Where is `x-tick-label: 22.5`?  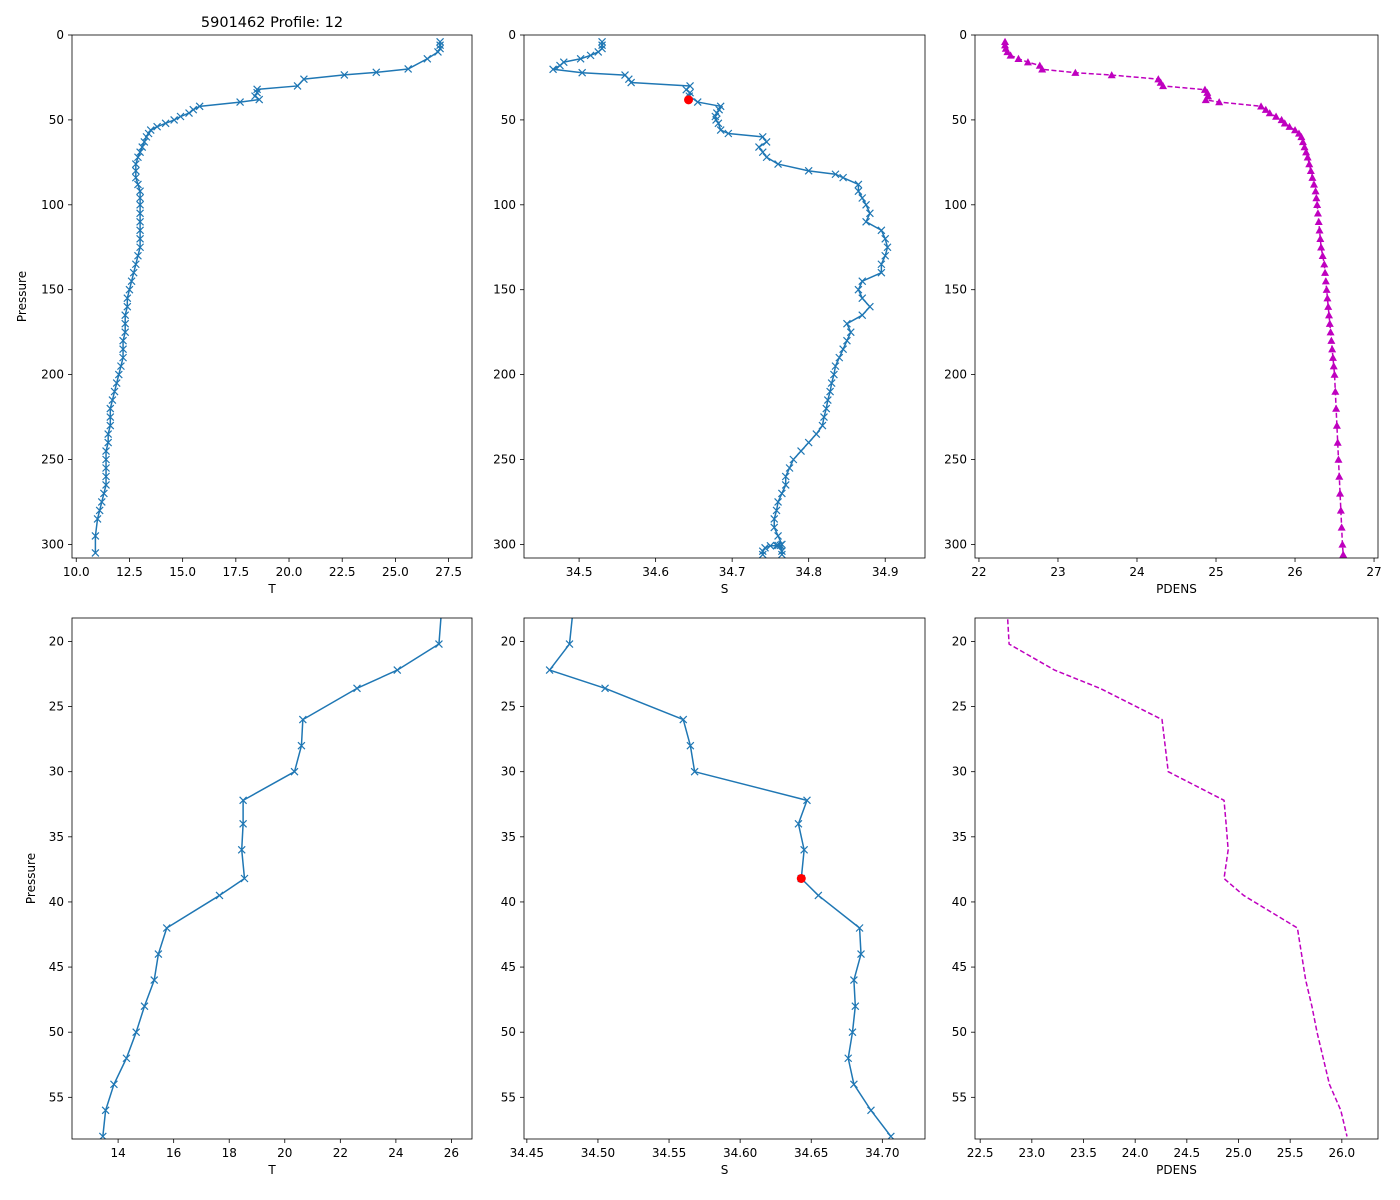 x-tick-label: 22.5 is located at coordinates (342, 572).